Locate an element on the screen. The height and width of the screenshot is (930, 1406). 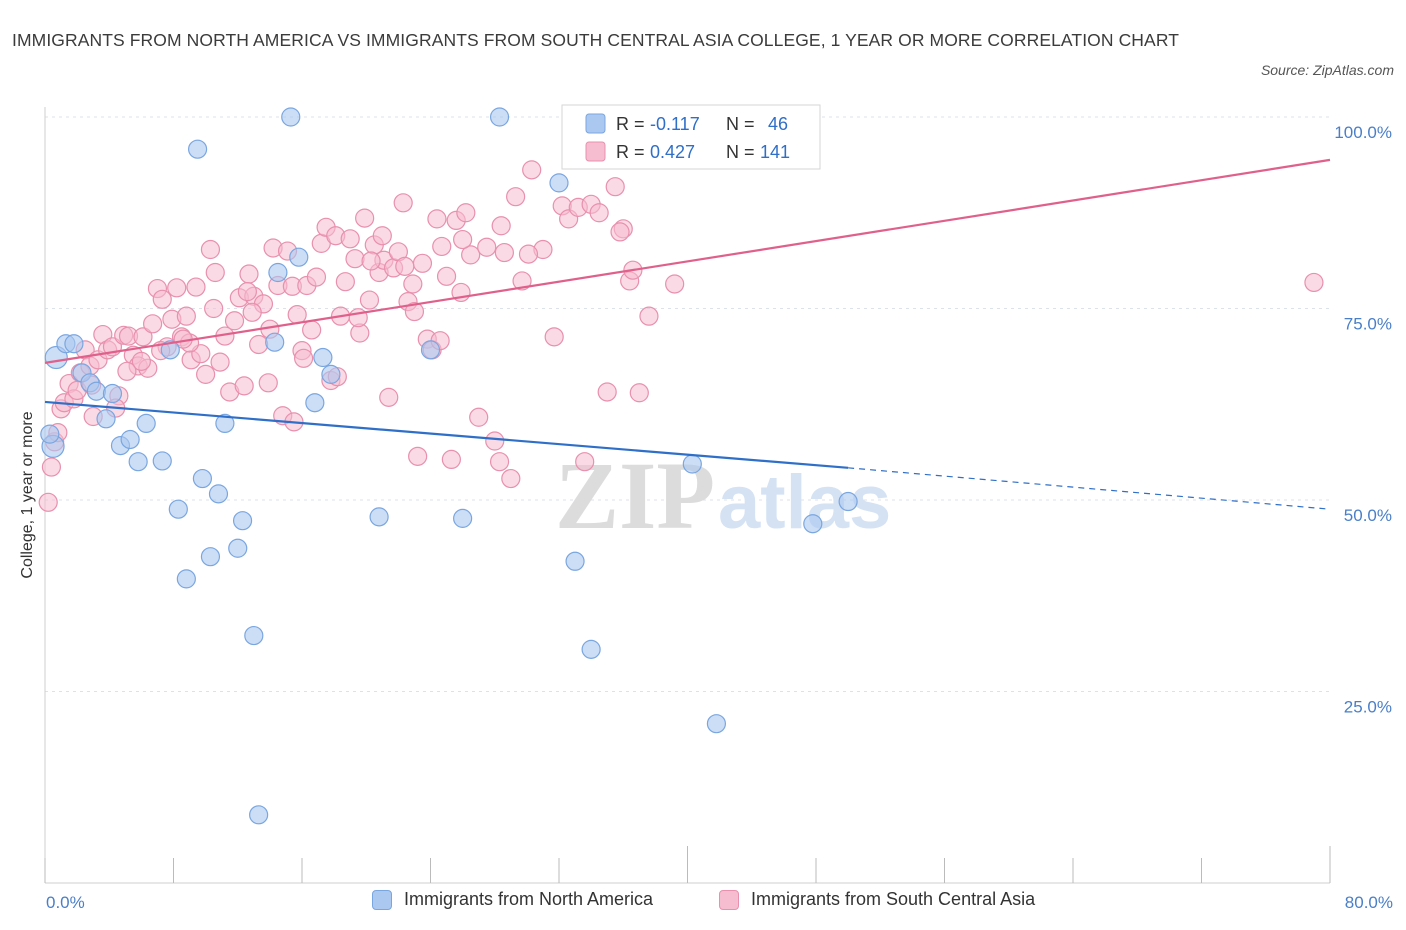
legend-n-label-2: N = is located at coordinates (740, 152).